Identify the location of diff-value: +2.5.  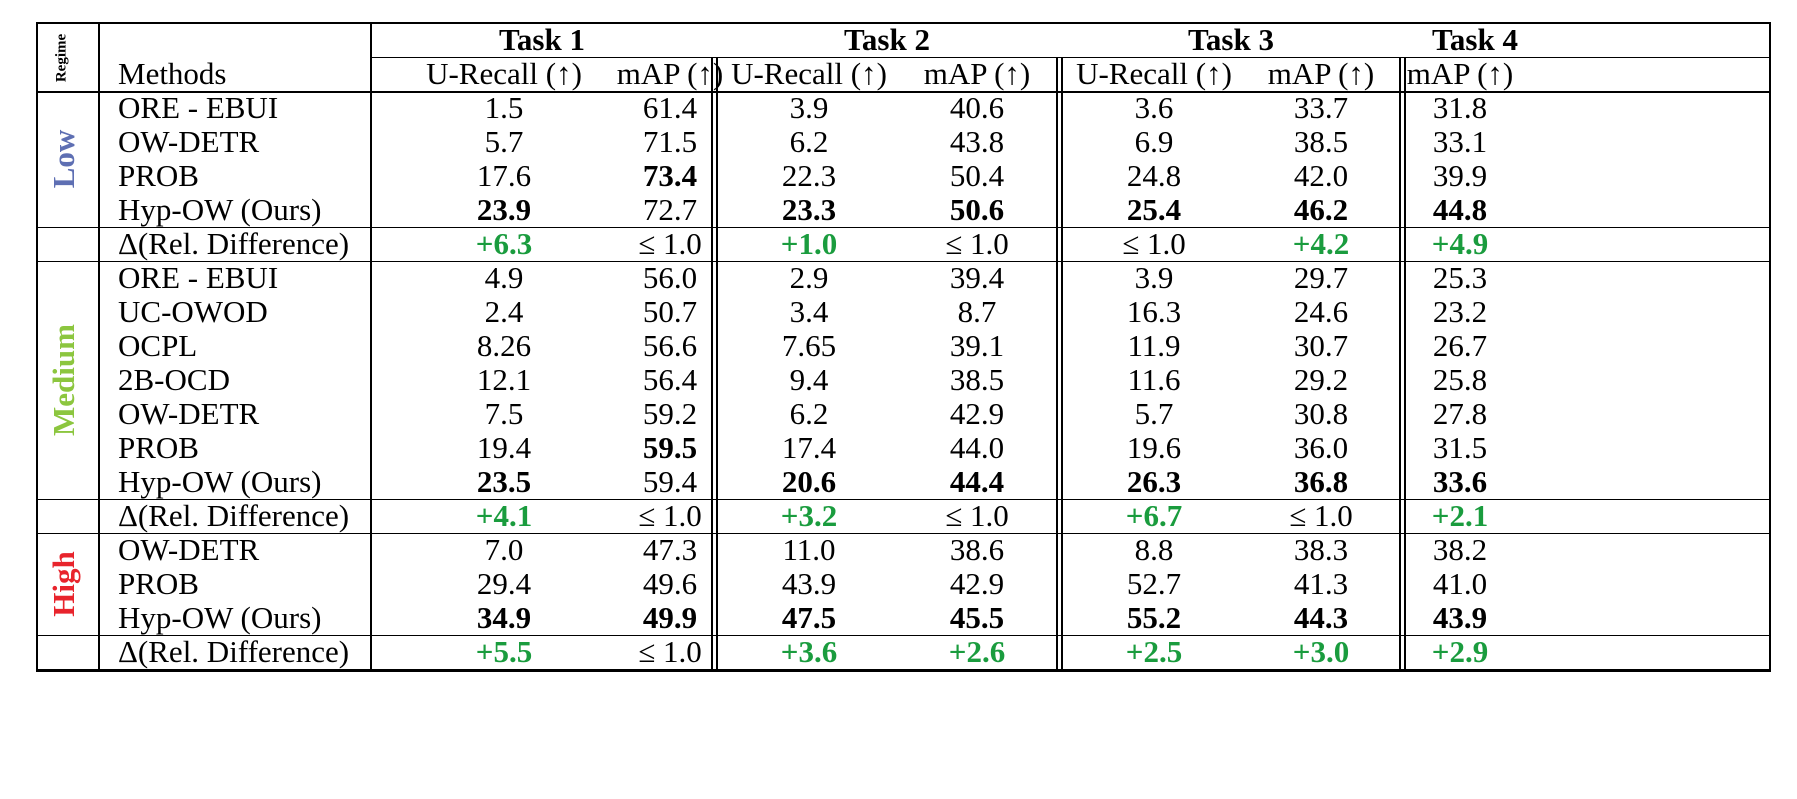
(1154, 651).